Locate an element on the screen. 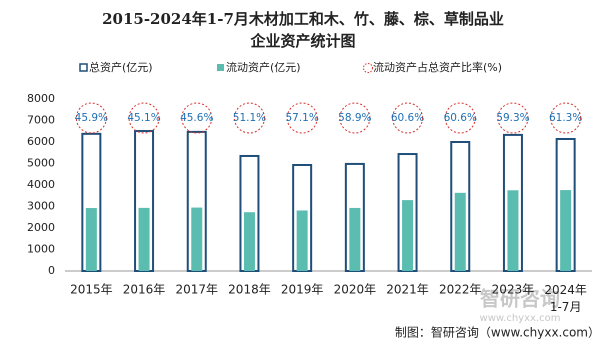 The image size is (607, 348). x-tick-label: 2017年 is located at coordinates (196, 290).